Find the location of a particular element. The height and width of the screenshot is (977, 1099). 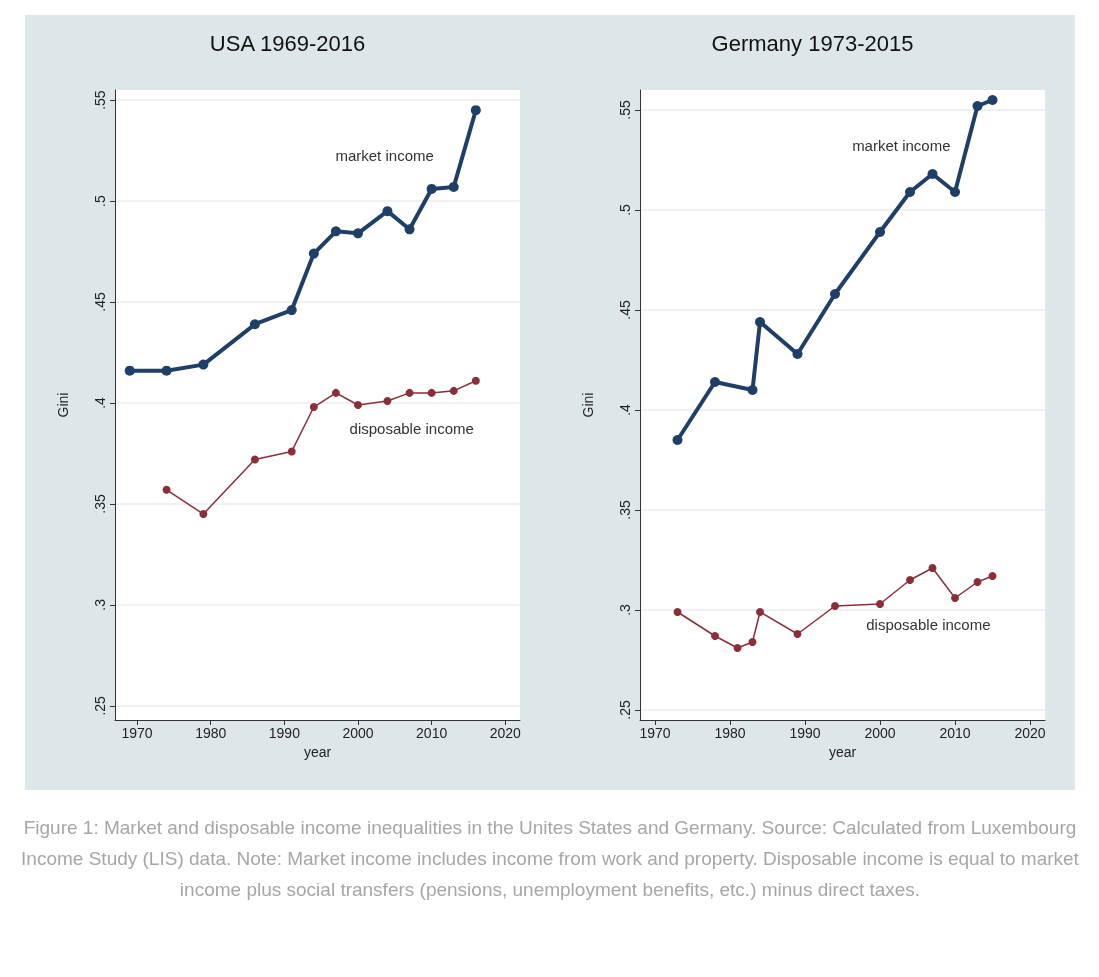

chart-title: Germany 1973-2015 is located at coordinates (812, 43).